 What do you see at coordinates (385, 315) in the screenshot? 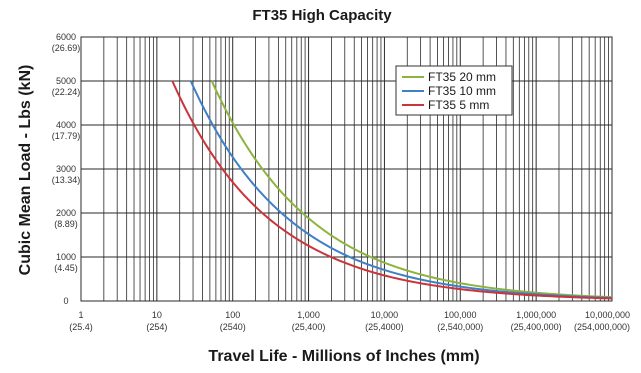
I see `x-tick-label: 10,000` at bounding box center [385, 315].